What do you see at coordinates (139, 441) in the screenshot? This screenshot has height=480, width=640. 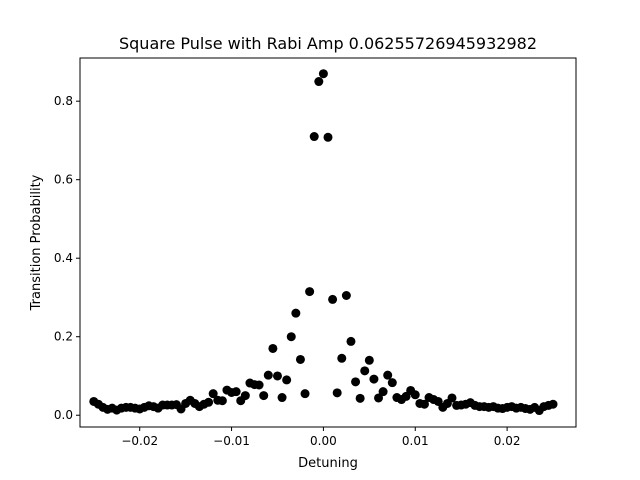 I see `x-tick-label: −0.02` at bounding box center [139, 441].